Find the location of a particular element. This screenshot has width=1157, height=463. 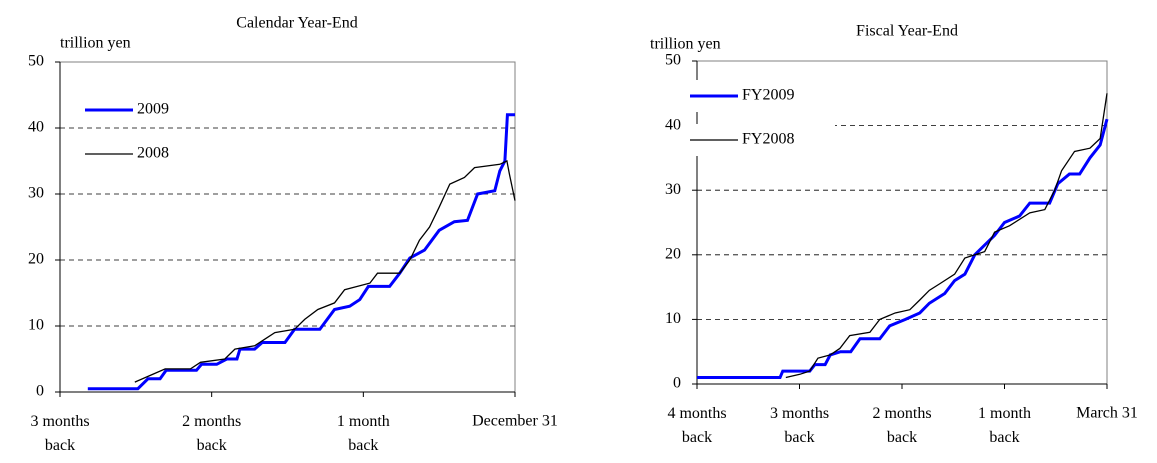

x-tick-label: December 31 is located at coordinates (515, 421).